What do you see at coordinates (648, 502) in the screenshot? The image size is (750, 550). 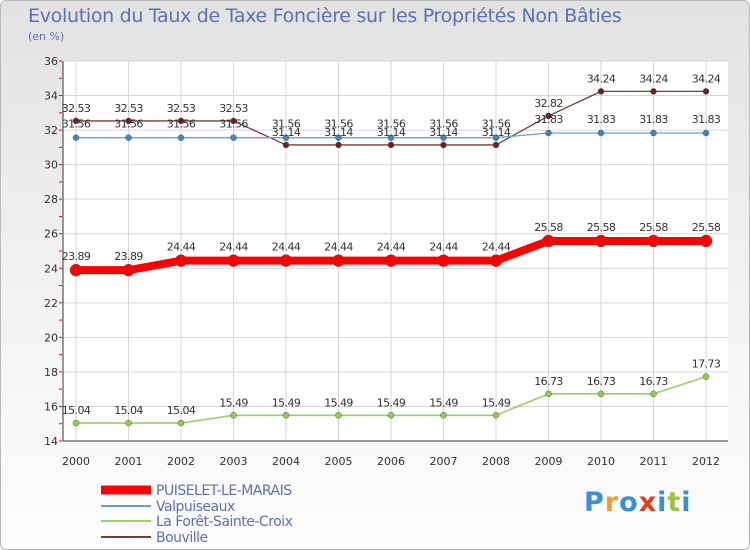 I see `logo-letter: x` at bounding box center [648, 502].